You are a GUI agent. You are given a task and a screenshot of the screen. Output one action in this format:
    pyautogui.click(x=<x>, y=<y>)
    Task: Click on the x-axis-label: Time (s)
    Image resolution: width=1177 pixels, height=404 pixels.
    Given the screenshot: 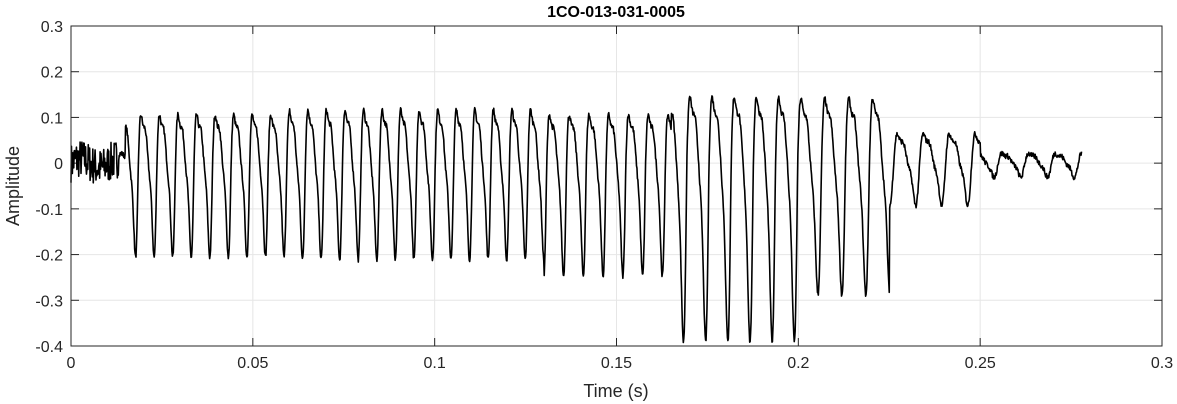 What is the action you would take?
    pyautogui.click(x=615, y=391)
    